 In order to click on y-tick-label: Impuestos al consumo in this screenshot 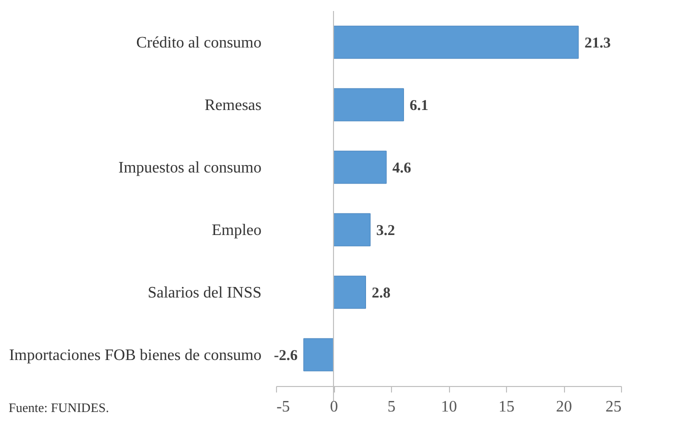, I will do `click(190, 167)`.